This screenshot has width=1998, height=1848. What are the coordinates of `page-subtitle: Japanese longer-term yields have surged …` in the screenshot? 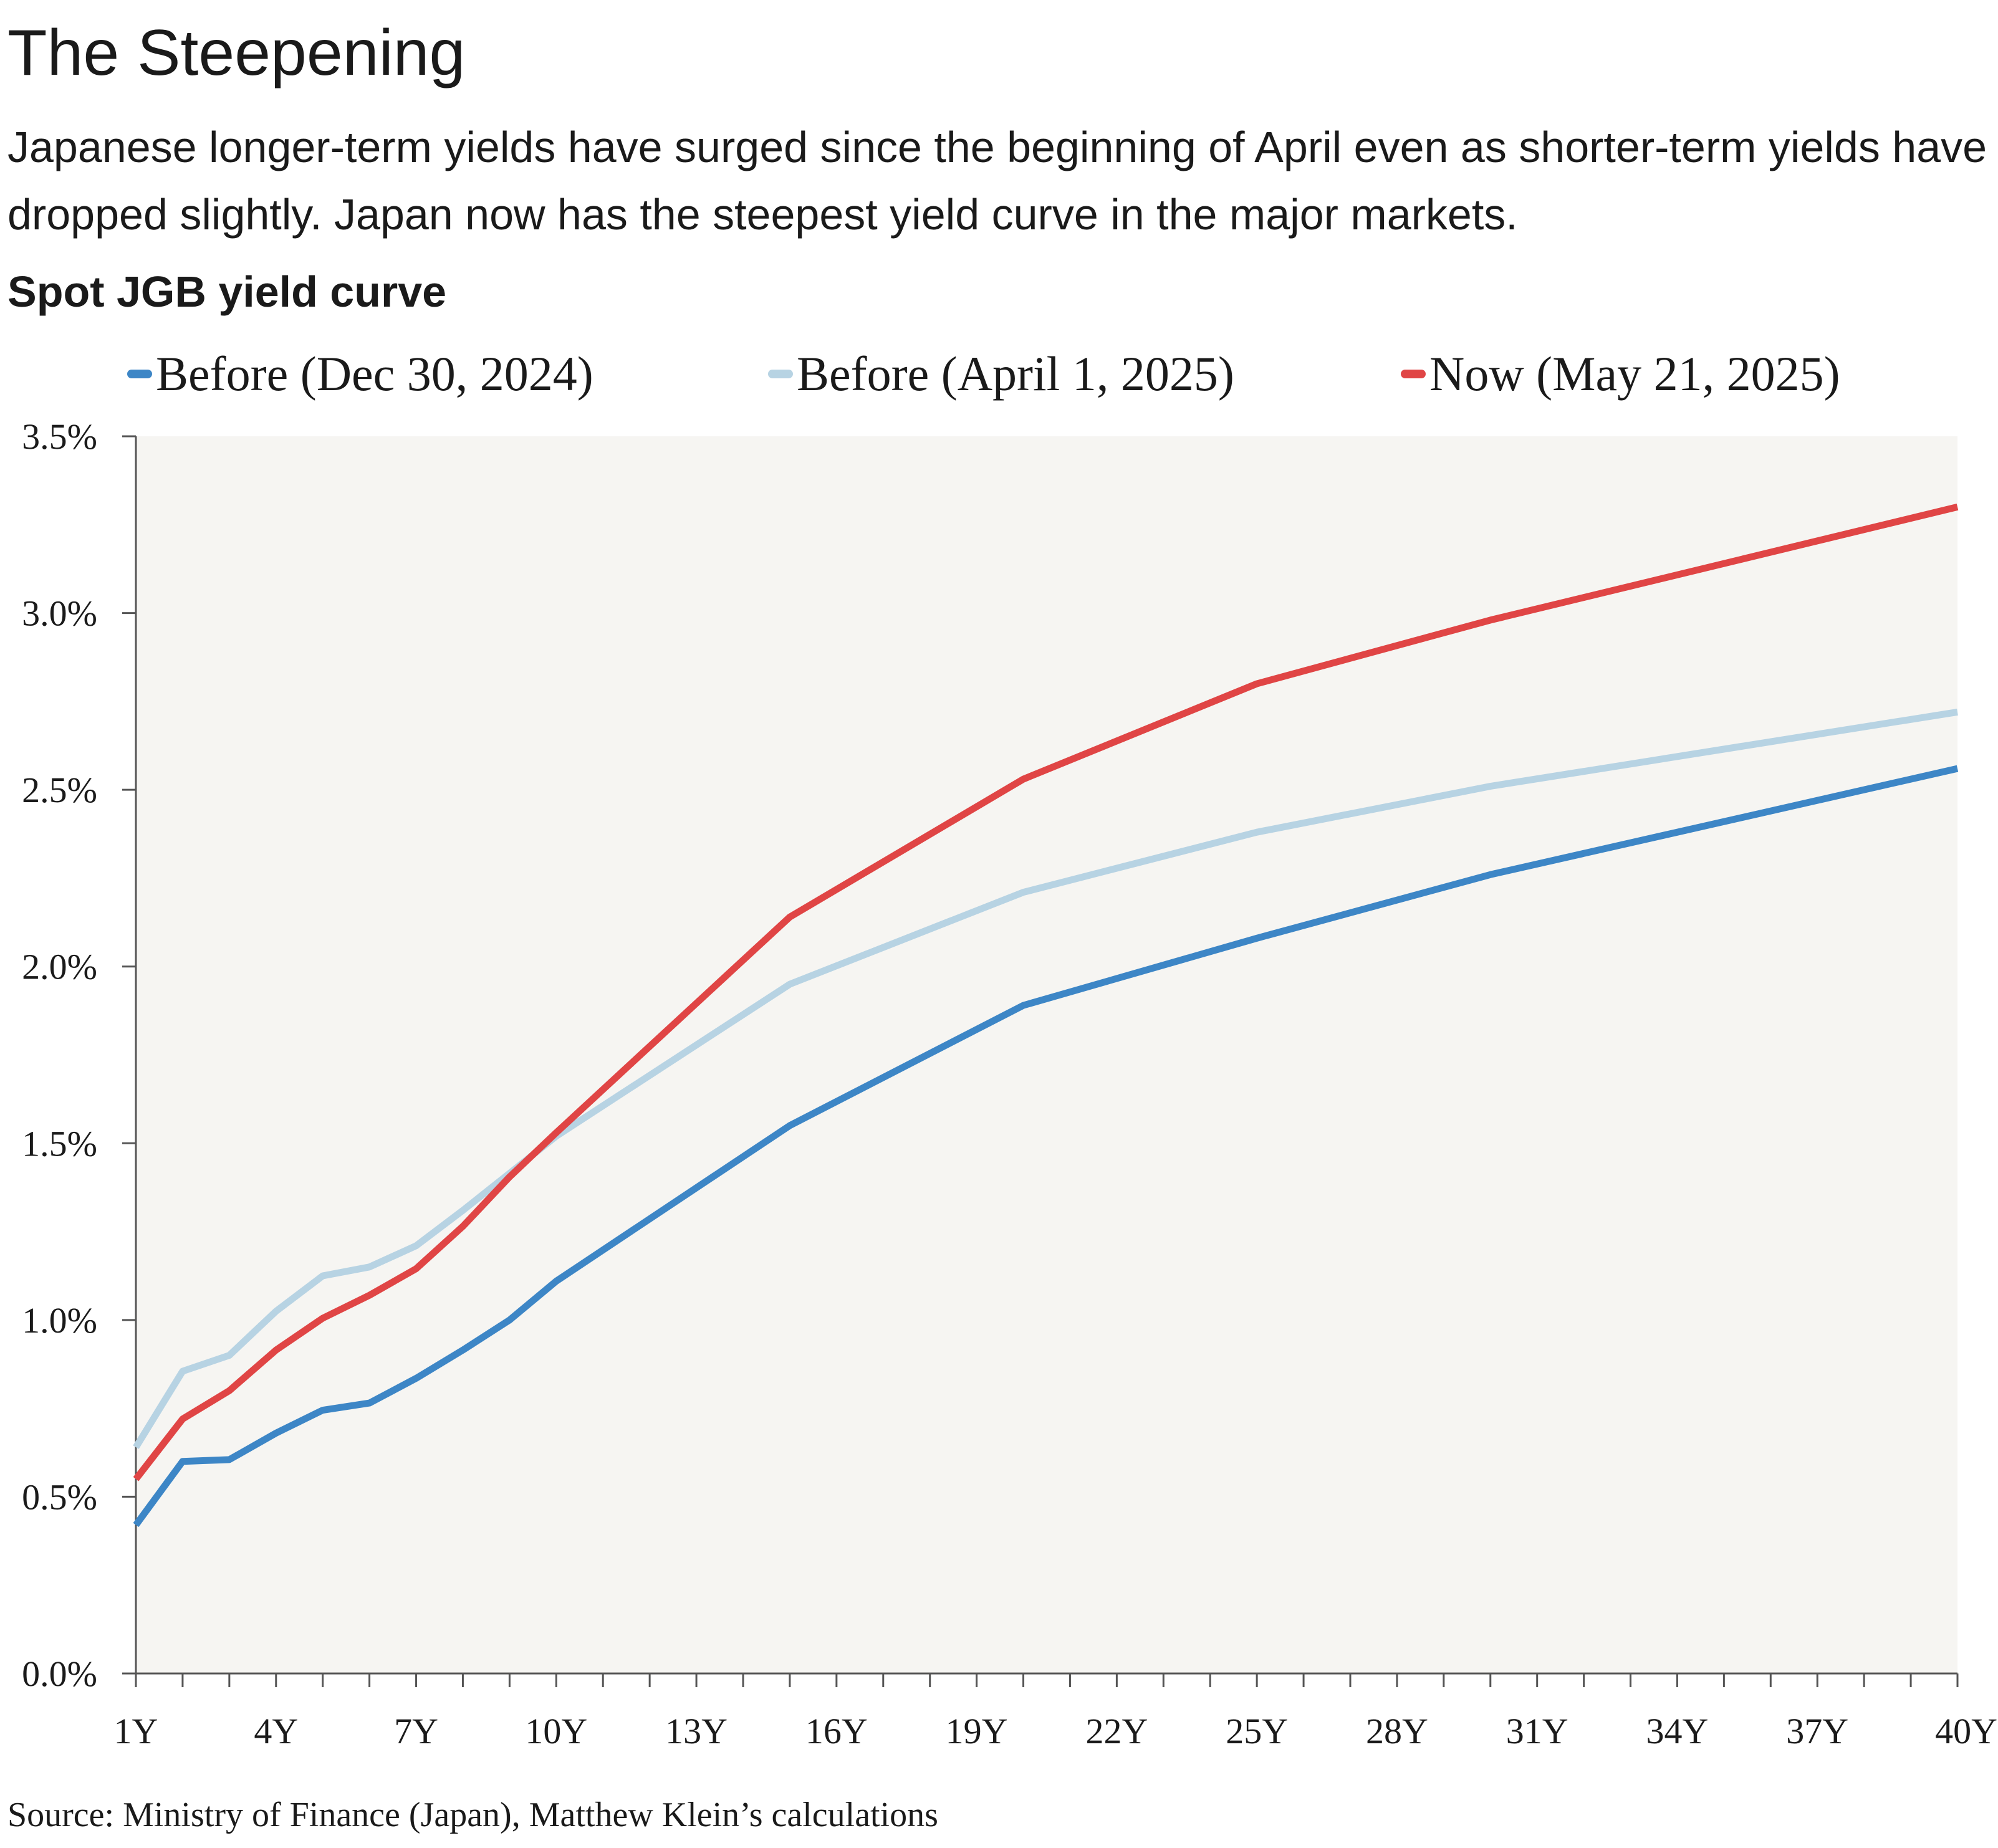 It's located at (997, 181).